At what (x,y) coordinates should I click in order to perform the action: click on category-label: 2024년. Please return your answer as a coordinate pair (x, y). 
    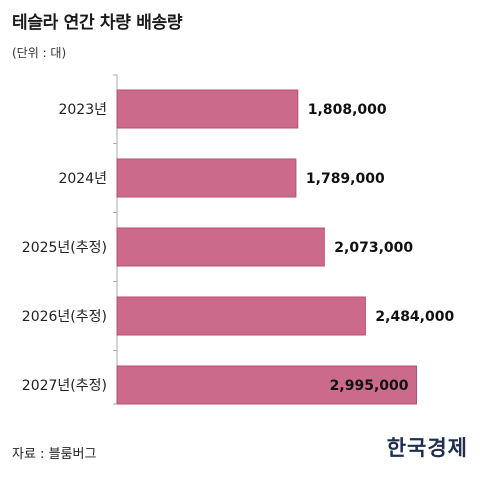
    Looking at the image, I should click on (82, 179).